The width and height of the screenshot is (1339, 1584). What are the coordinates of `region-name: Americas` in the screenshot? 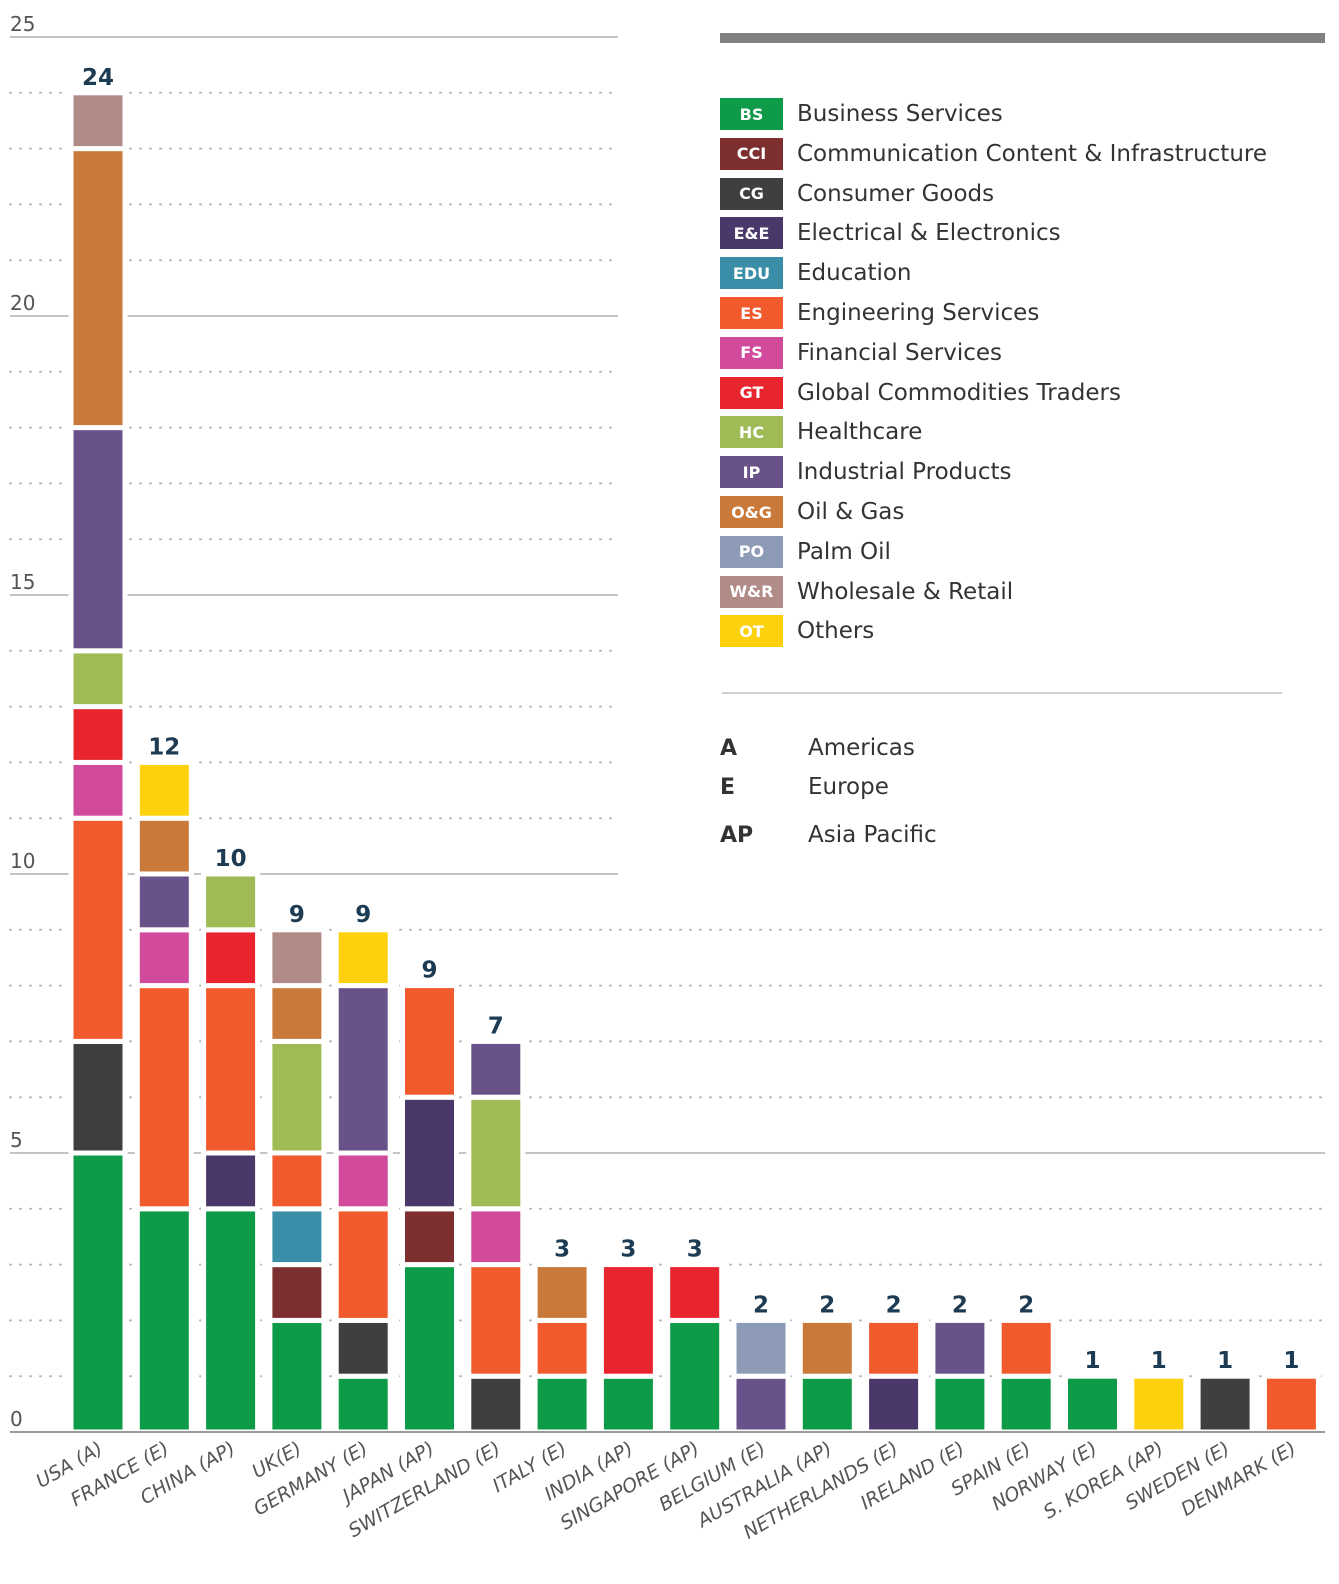 It's located at (861, 748).